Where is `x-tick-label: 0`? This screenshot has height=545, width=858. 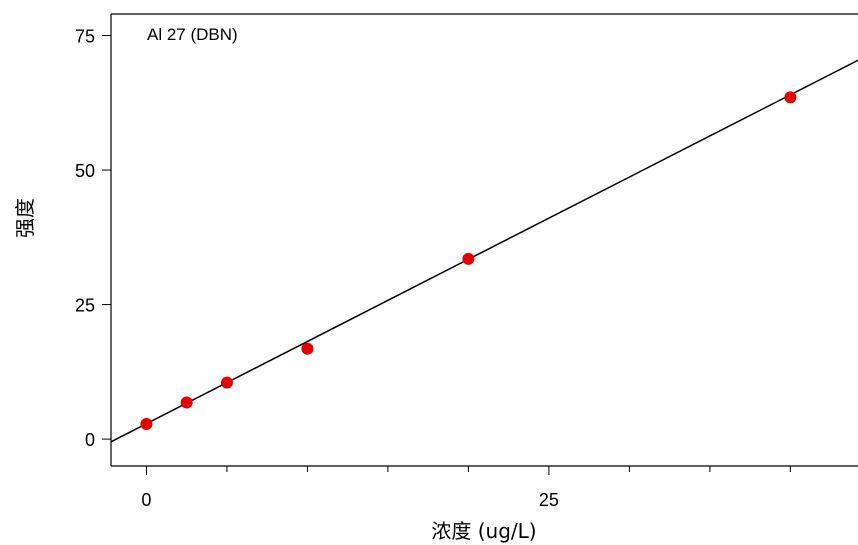
x-tick-label: 0 is located at coordinates (146, 500).